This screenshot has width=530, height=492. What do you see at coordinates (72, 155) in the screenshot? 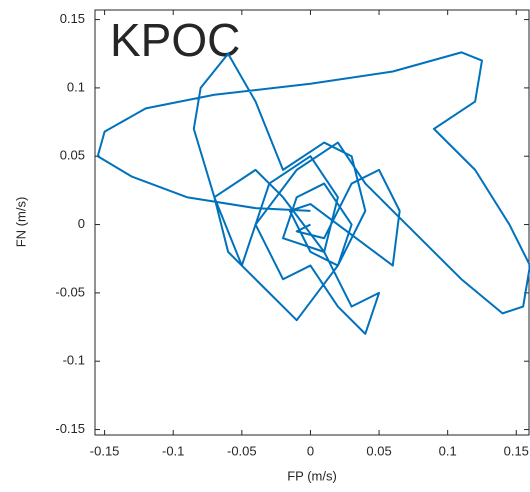
I see `y-tick-label: 0.05` at bounding box center [72, 155].